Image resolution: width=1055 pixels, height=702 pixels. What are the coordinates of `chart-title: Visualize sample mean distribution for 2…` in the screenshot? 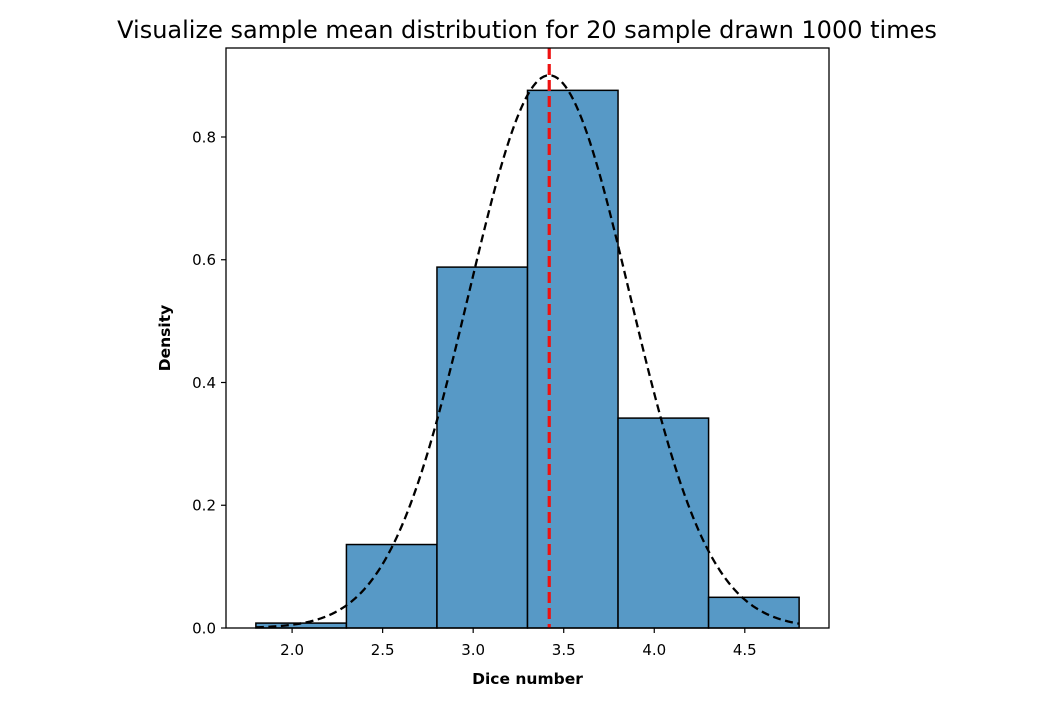 It's located at (527, 30).